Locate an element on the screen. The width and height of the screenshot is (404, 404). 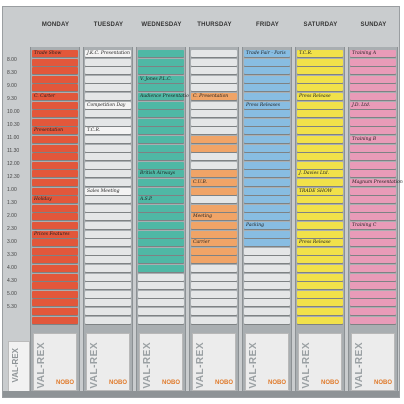
schedule-card: Press Release is located at coordinates (320, 96).